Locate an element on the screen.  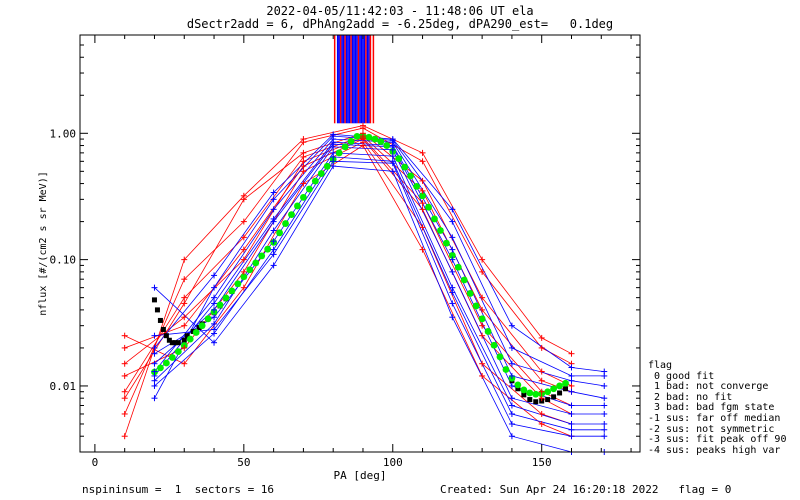
legend-item: 0 good fit is located at coordinates (681, 376).